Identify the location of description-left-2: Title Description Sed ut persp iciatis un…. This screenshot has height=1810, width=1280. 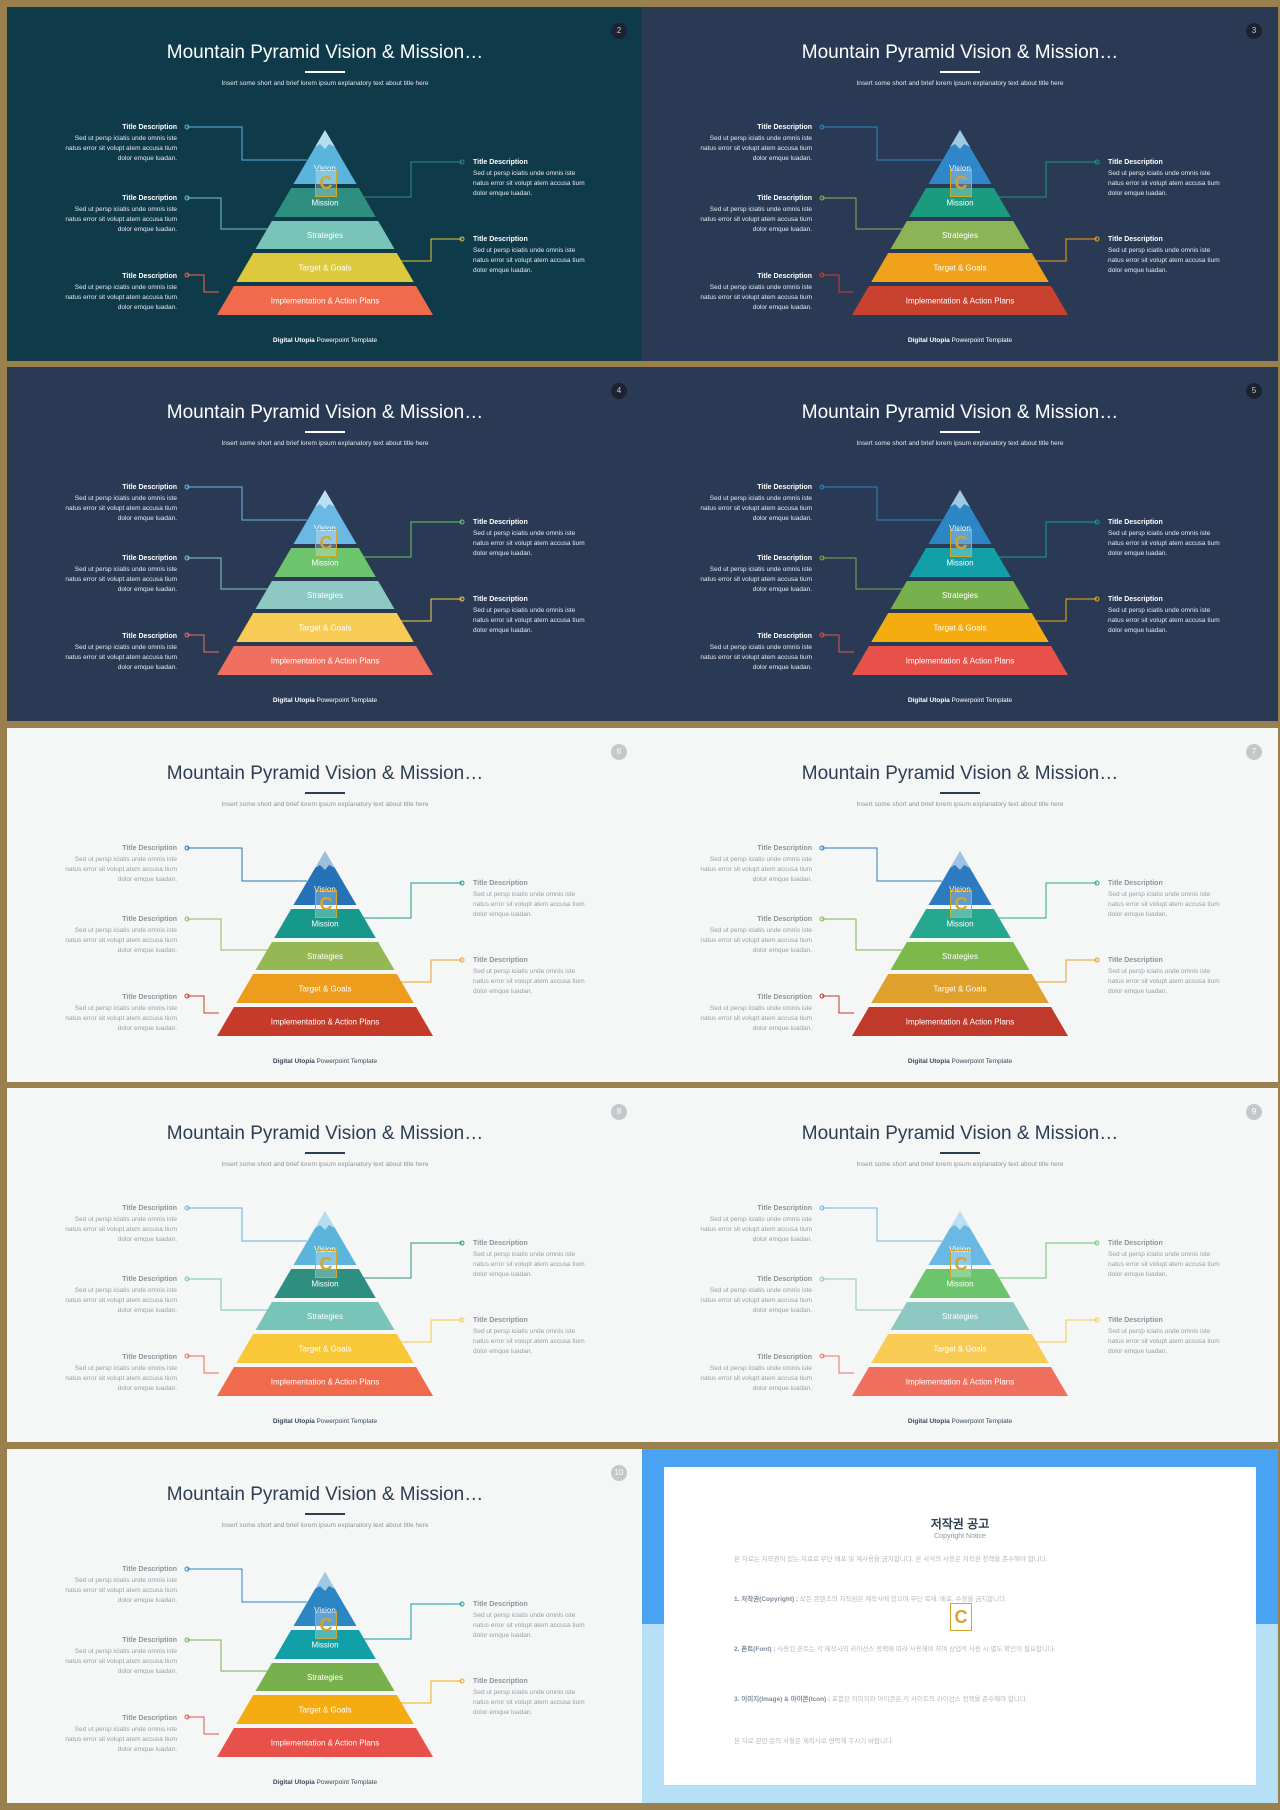
(107, 1295).